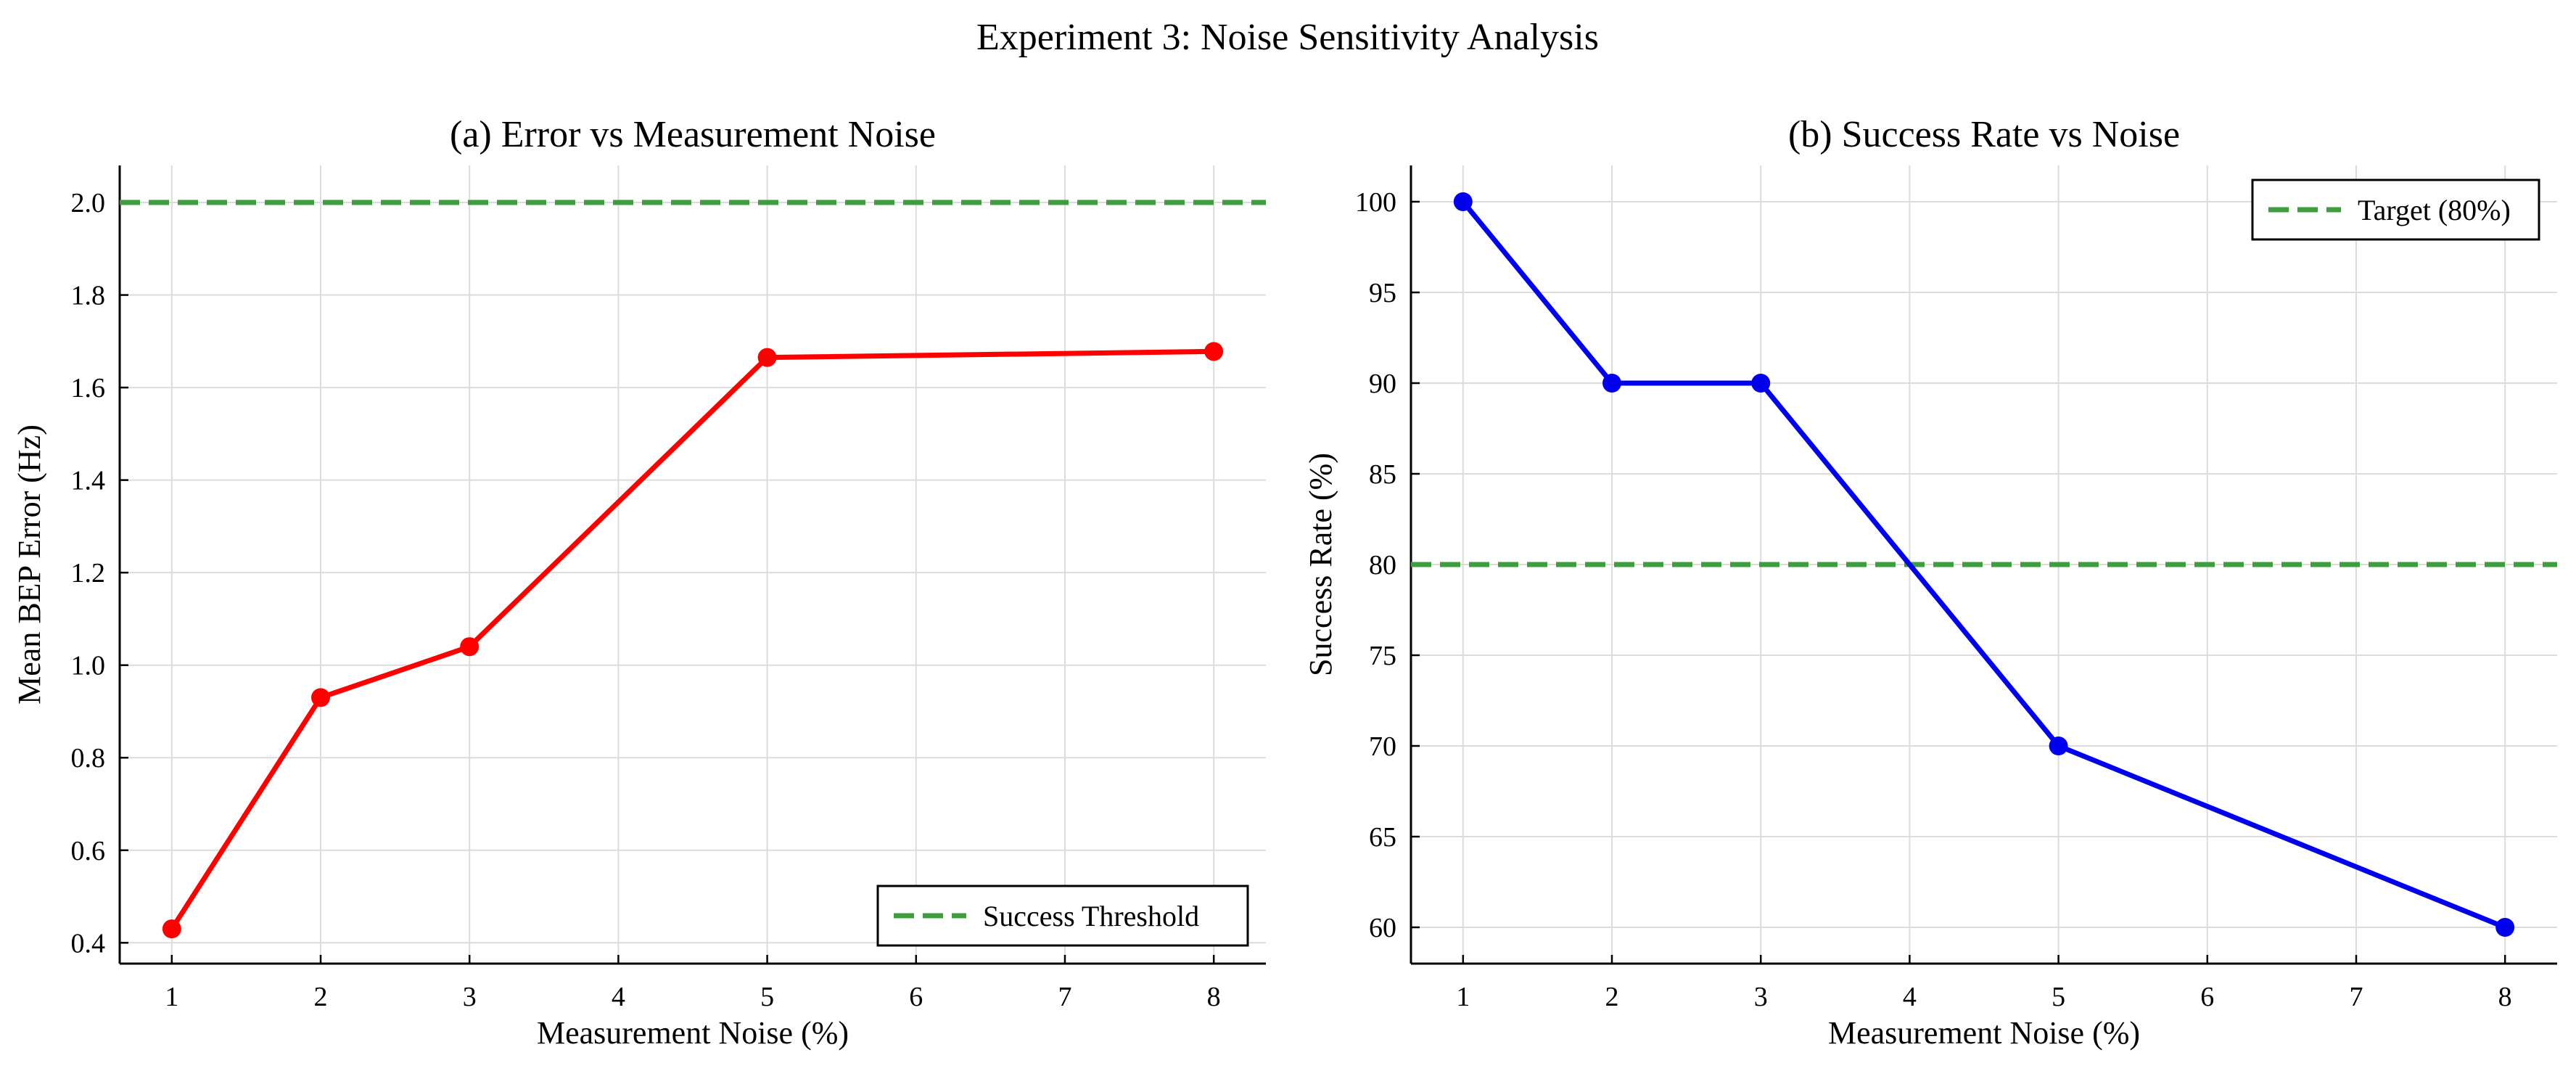 Image resolution: width=2576 pixels, height=1071 pixels. Describe the element at coordinates (1382, 837) in the screenshot. I see `y-tick-label: 65` at that location.